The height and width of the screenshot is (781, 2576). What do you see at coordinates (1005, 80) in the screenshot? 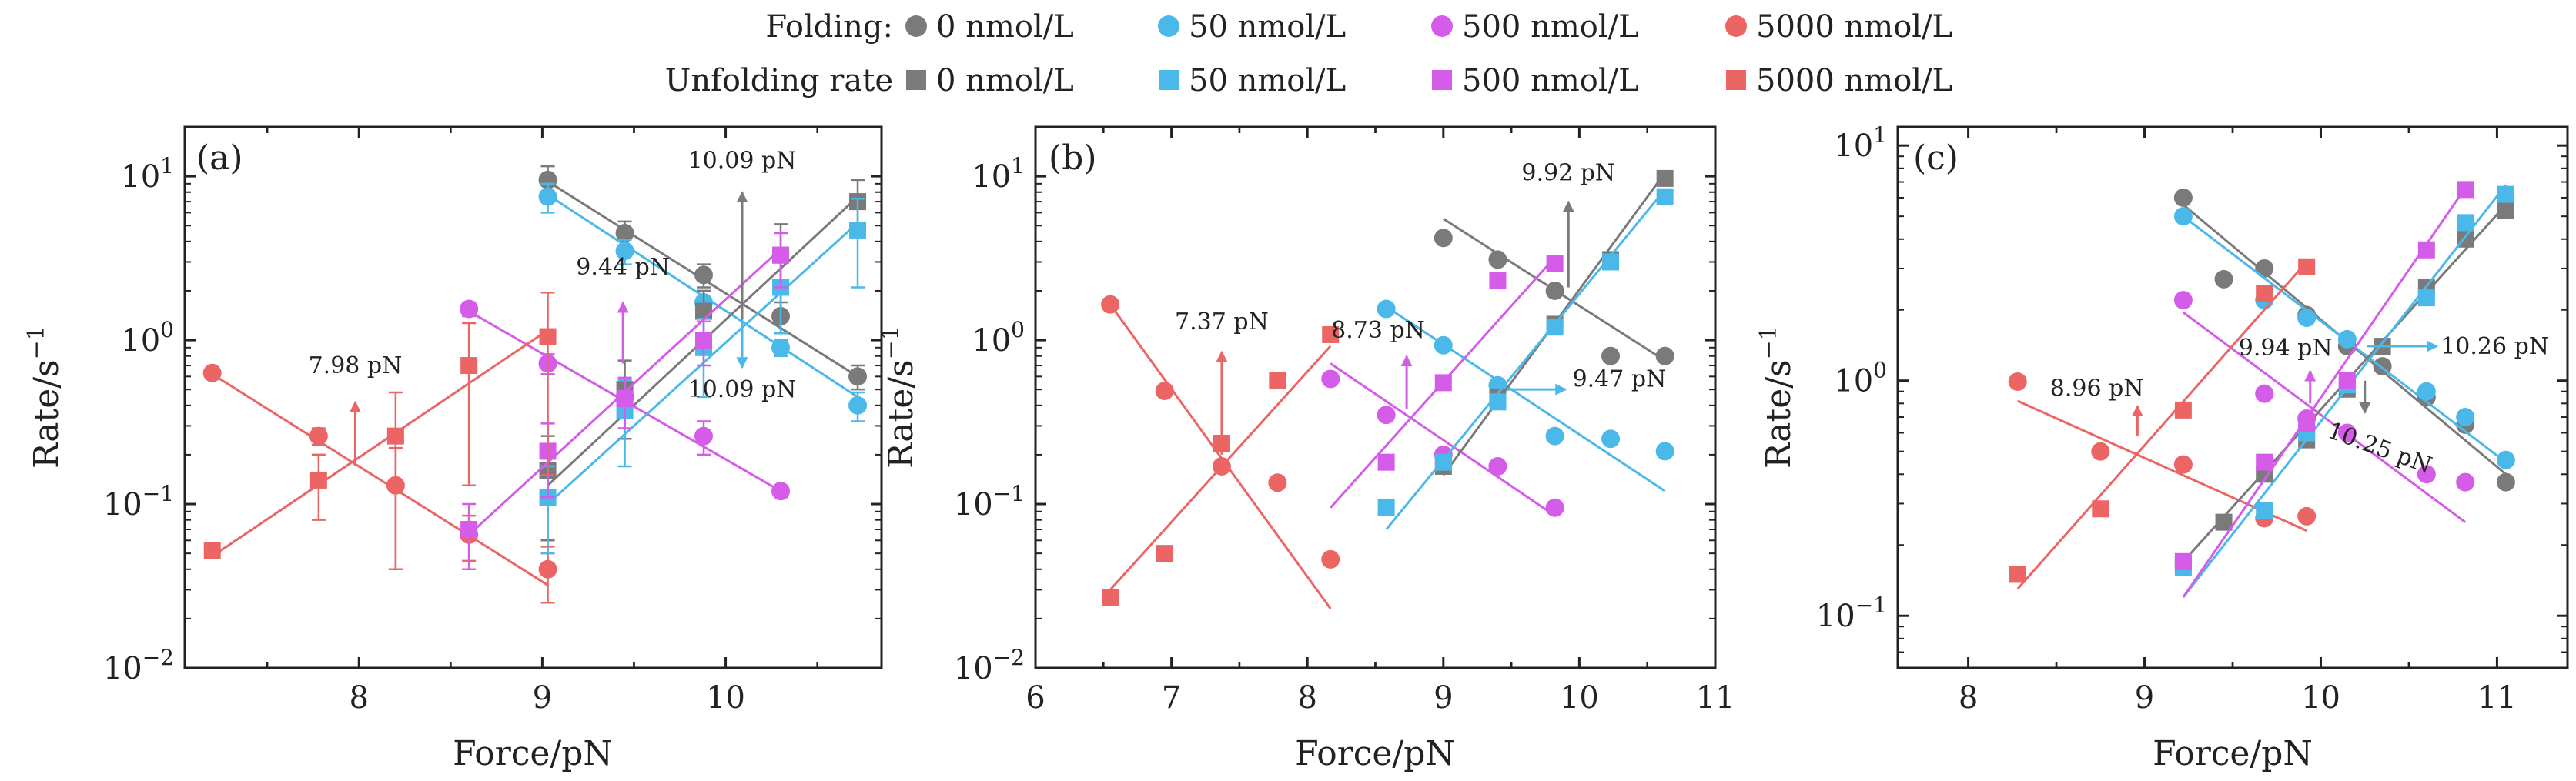
I see `legend-unfolding-entry-0: 0 nmol/L` at bounding box center [1005, 80].